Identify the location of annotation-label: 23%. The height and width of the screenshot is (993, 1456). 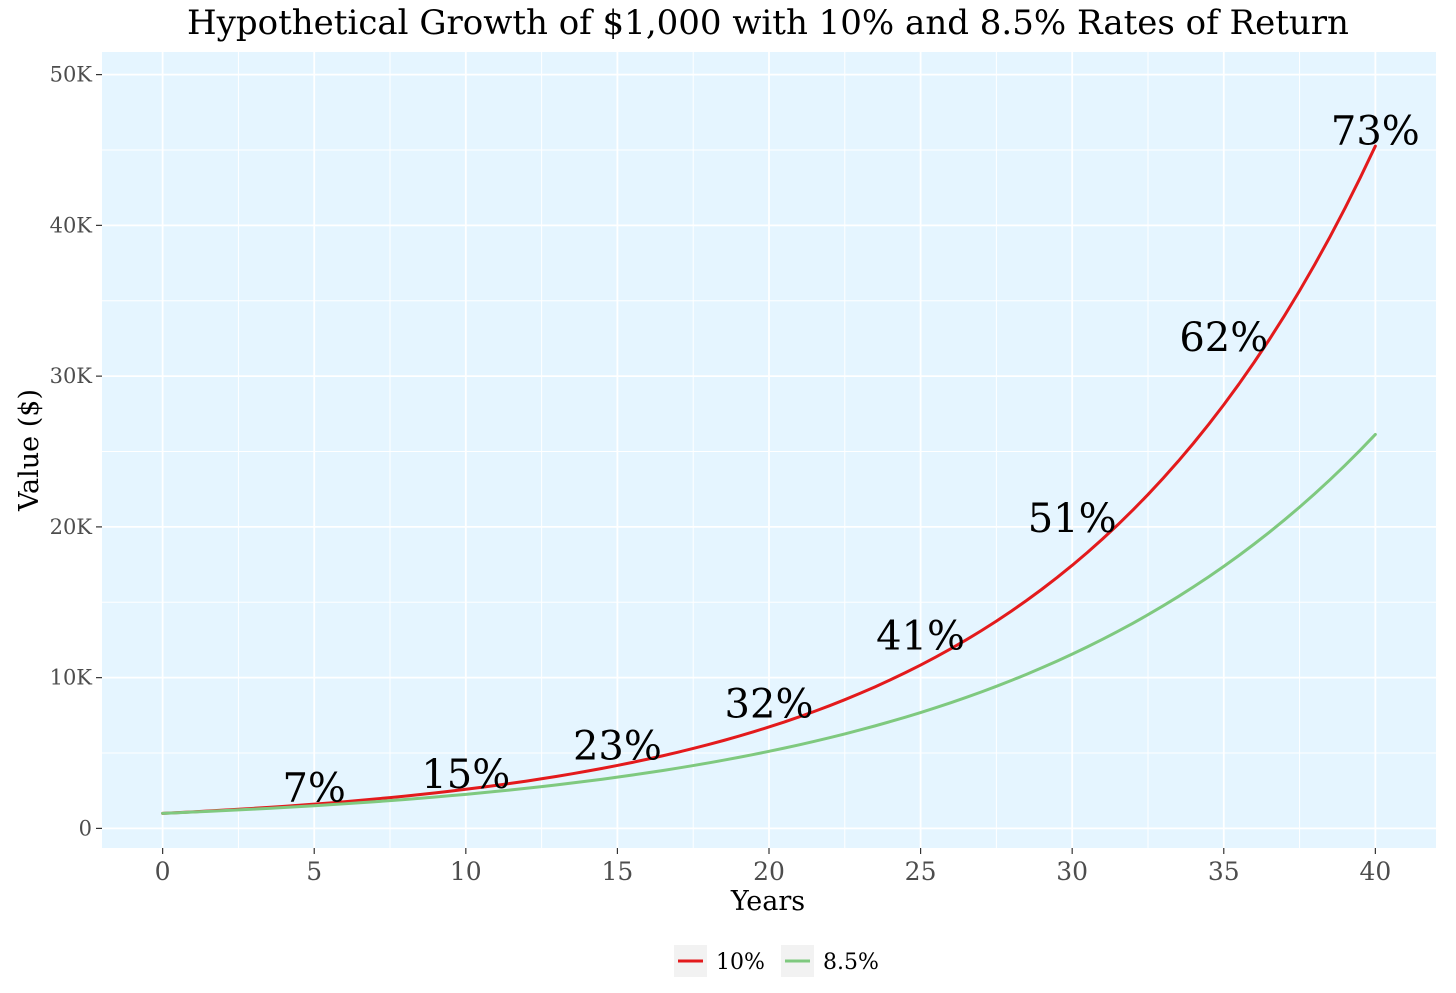
(617, 746).